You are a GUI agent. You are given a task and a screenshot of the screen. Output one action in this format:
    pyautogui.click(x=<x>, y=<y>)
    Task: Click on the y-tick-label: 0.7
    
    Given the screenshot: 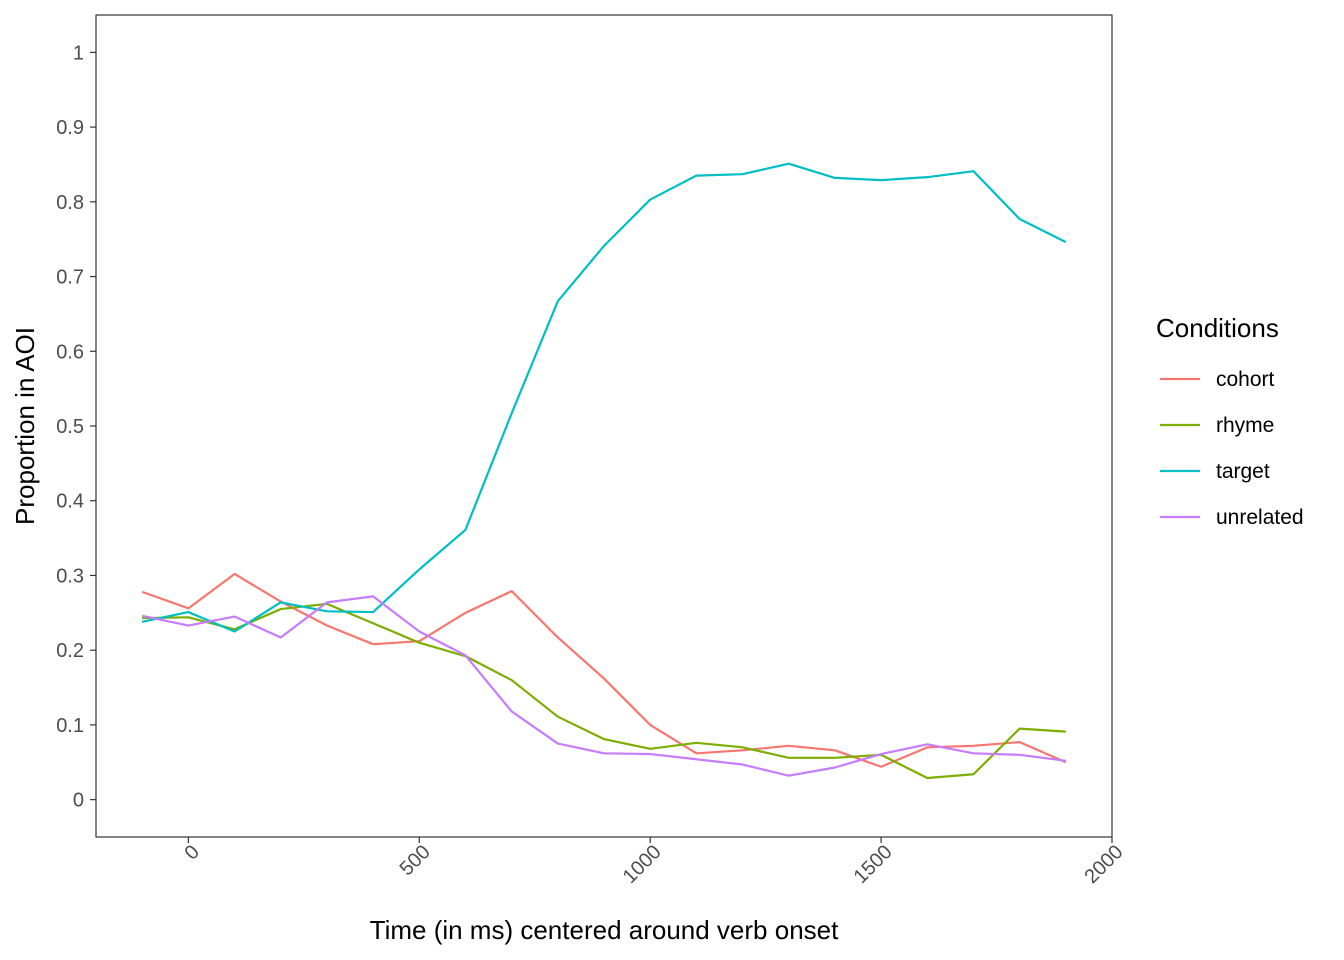 What is the action you would take?
    pyautogui.click(x=70, y=278)
    